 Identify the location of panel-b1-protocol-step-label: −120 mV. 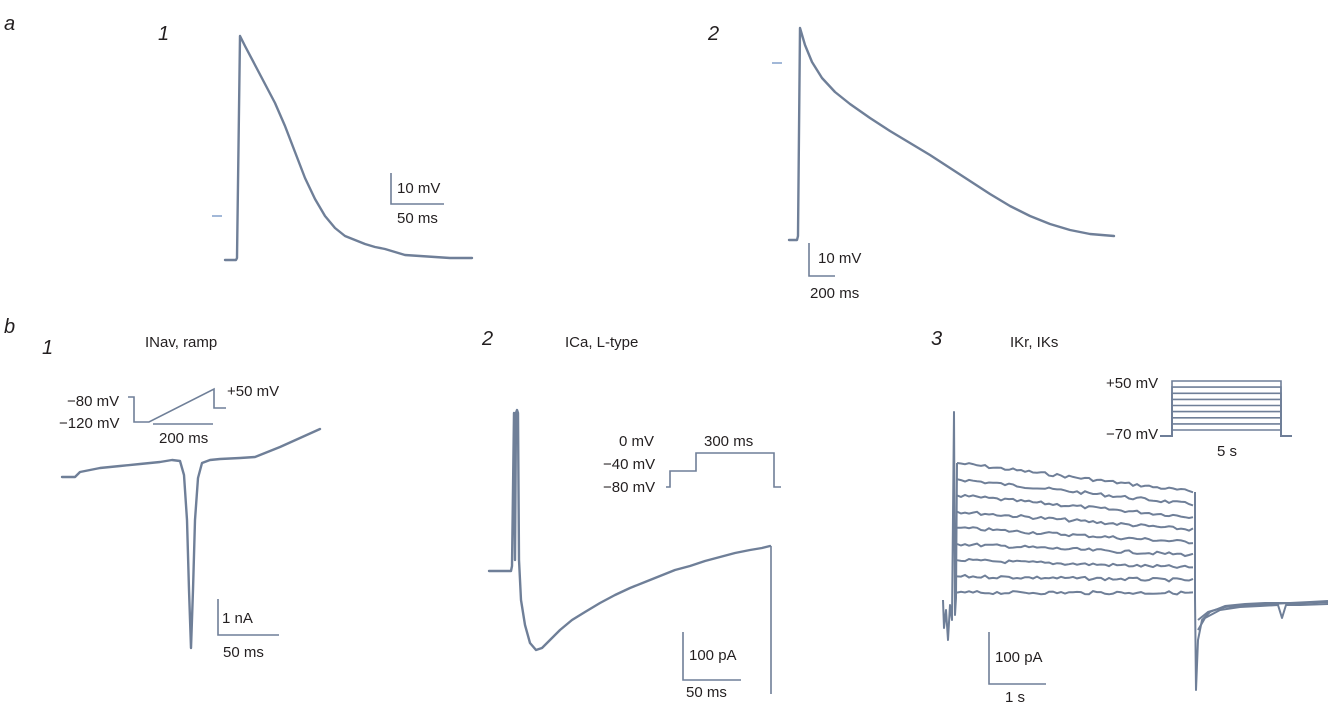
(89, 423).